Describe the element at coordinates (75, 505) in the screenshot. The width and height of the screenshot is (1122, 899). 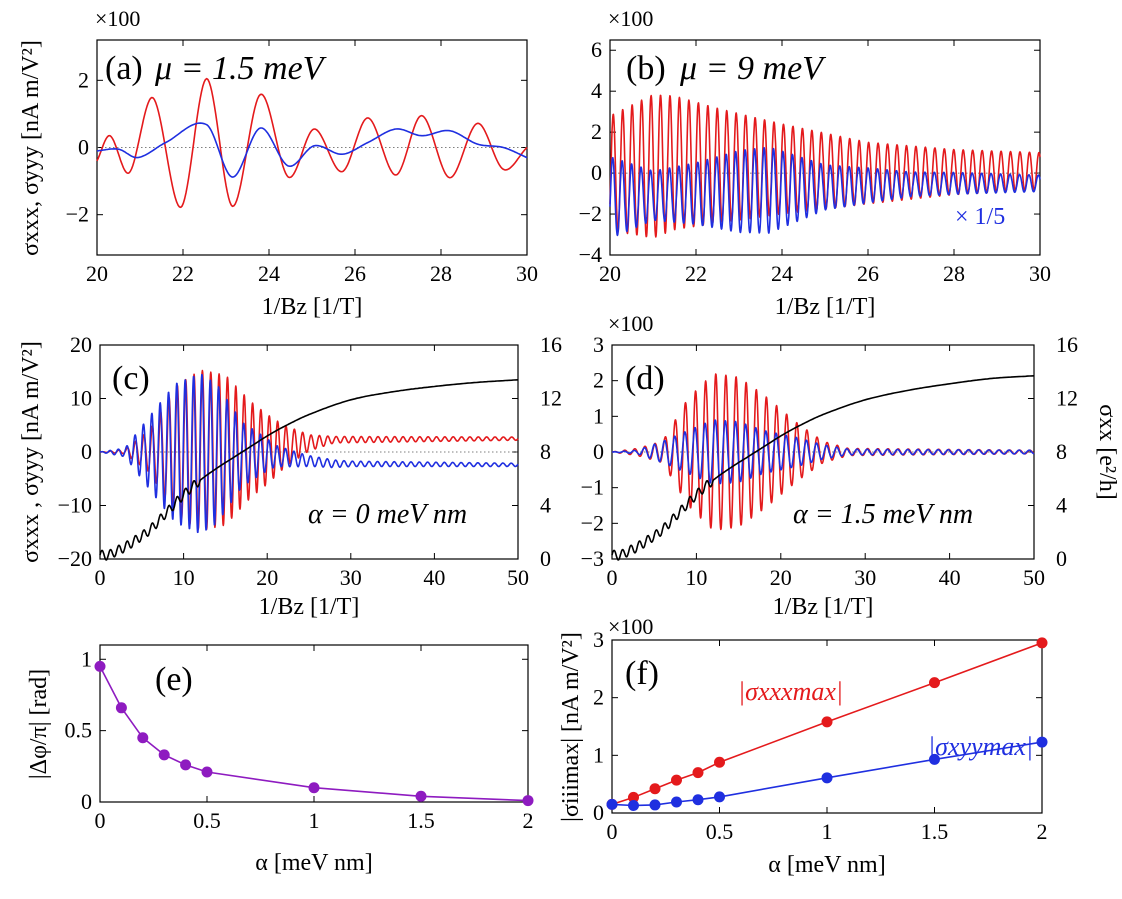
I see `panel-c-ytick-label: −10` at that location.